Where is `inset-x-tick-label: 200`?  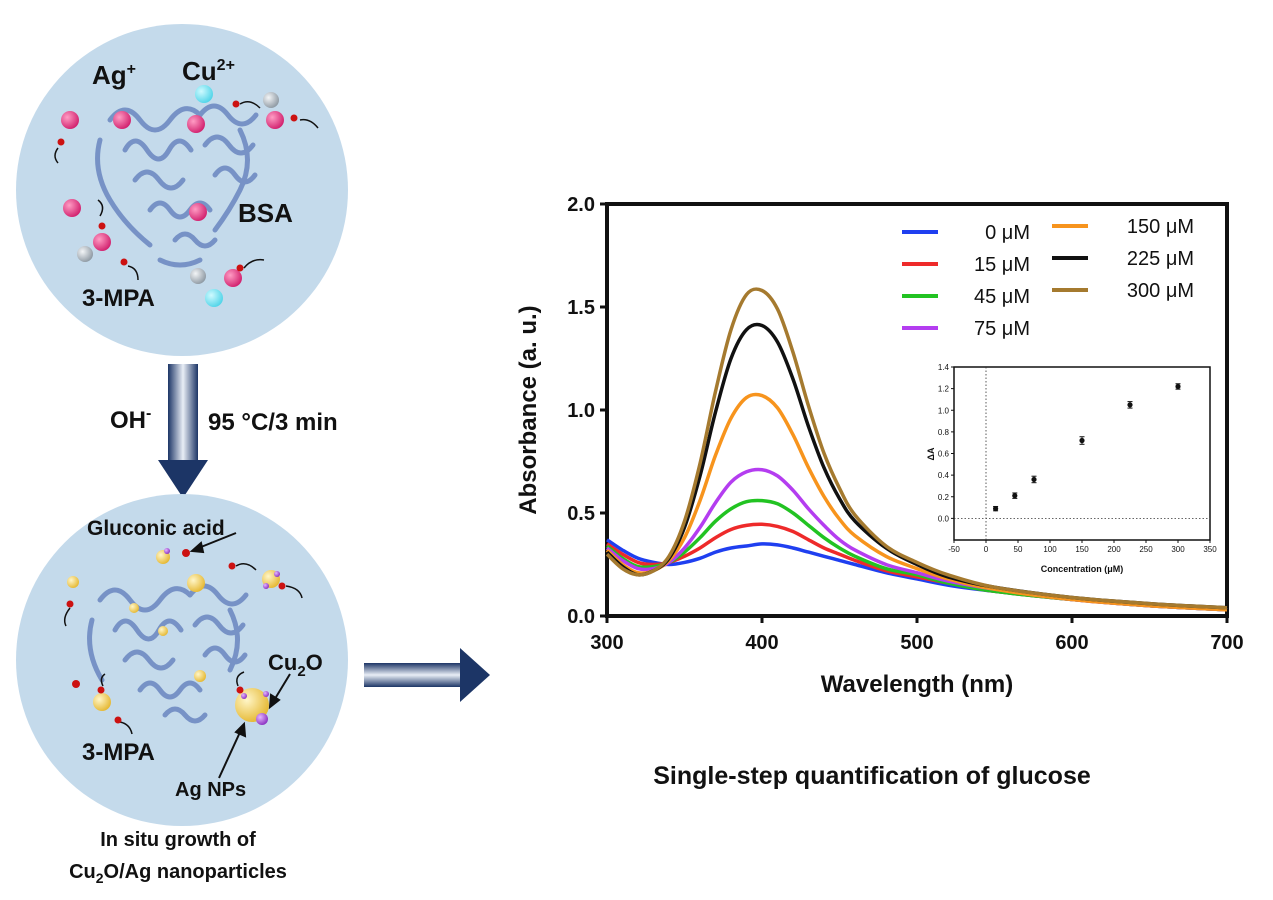
inset-x-tick-label: 200 is located at coordinates (1114, 549).